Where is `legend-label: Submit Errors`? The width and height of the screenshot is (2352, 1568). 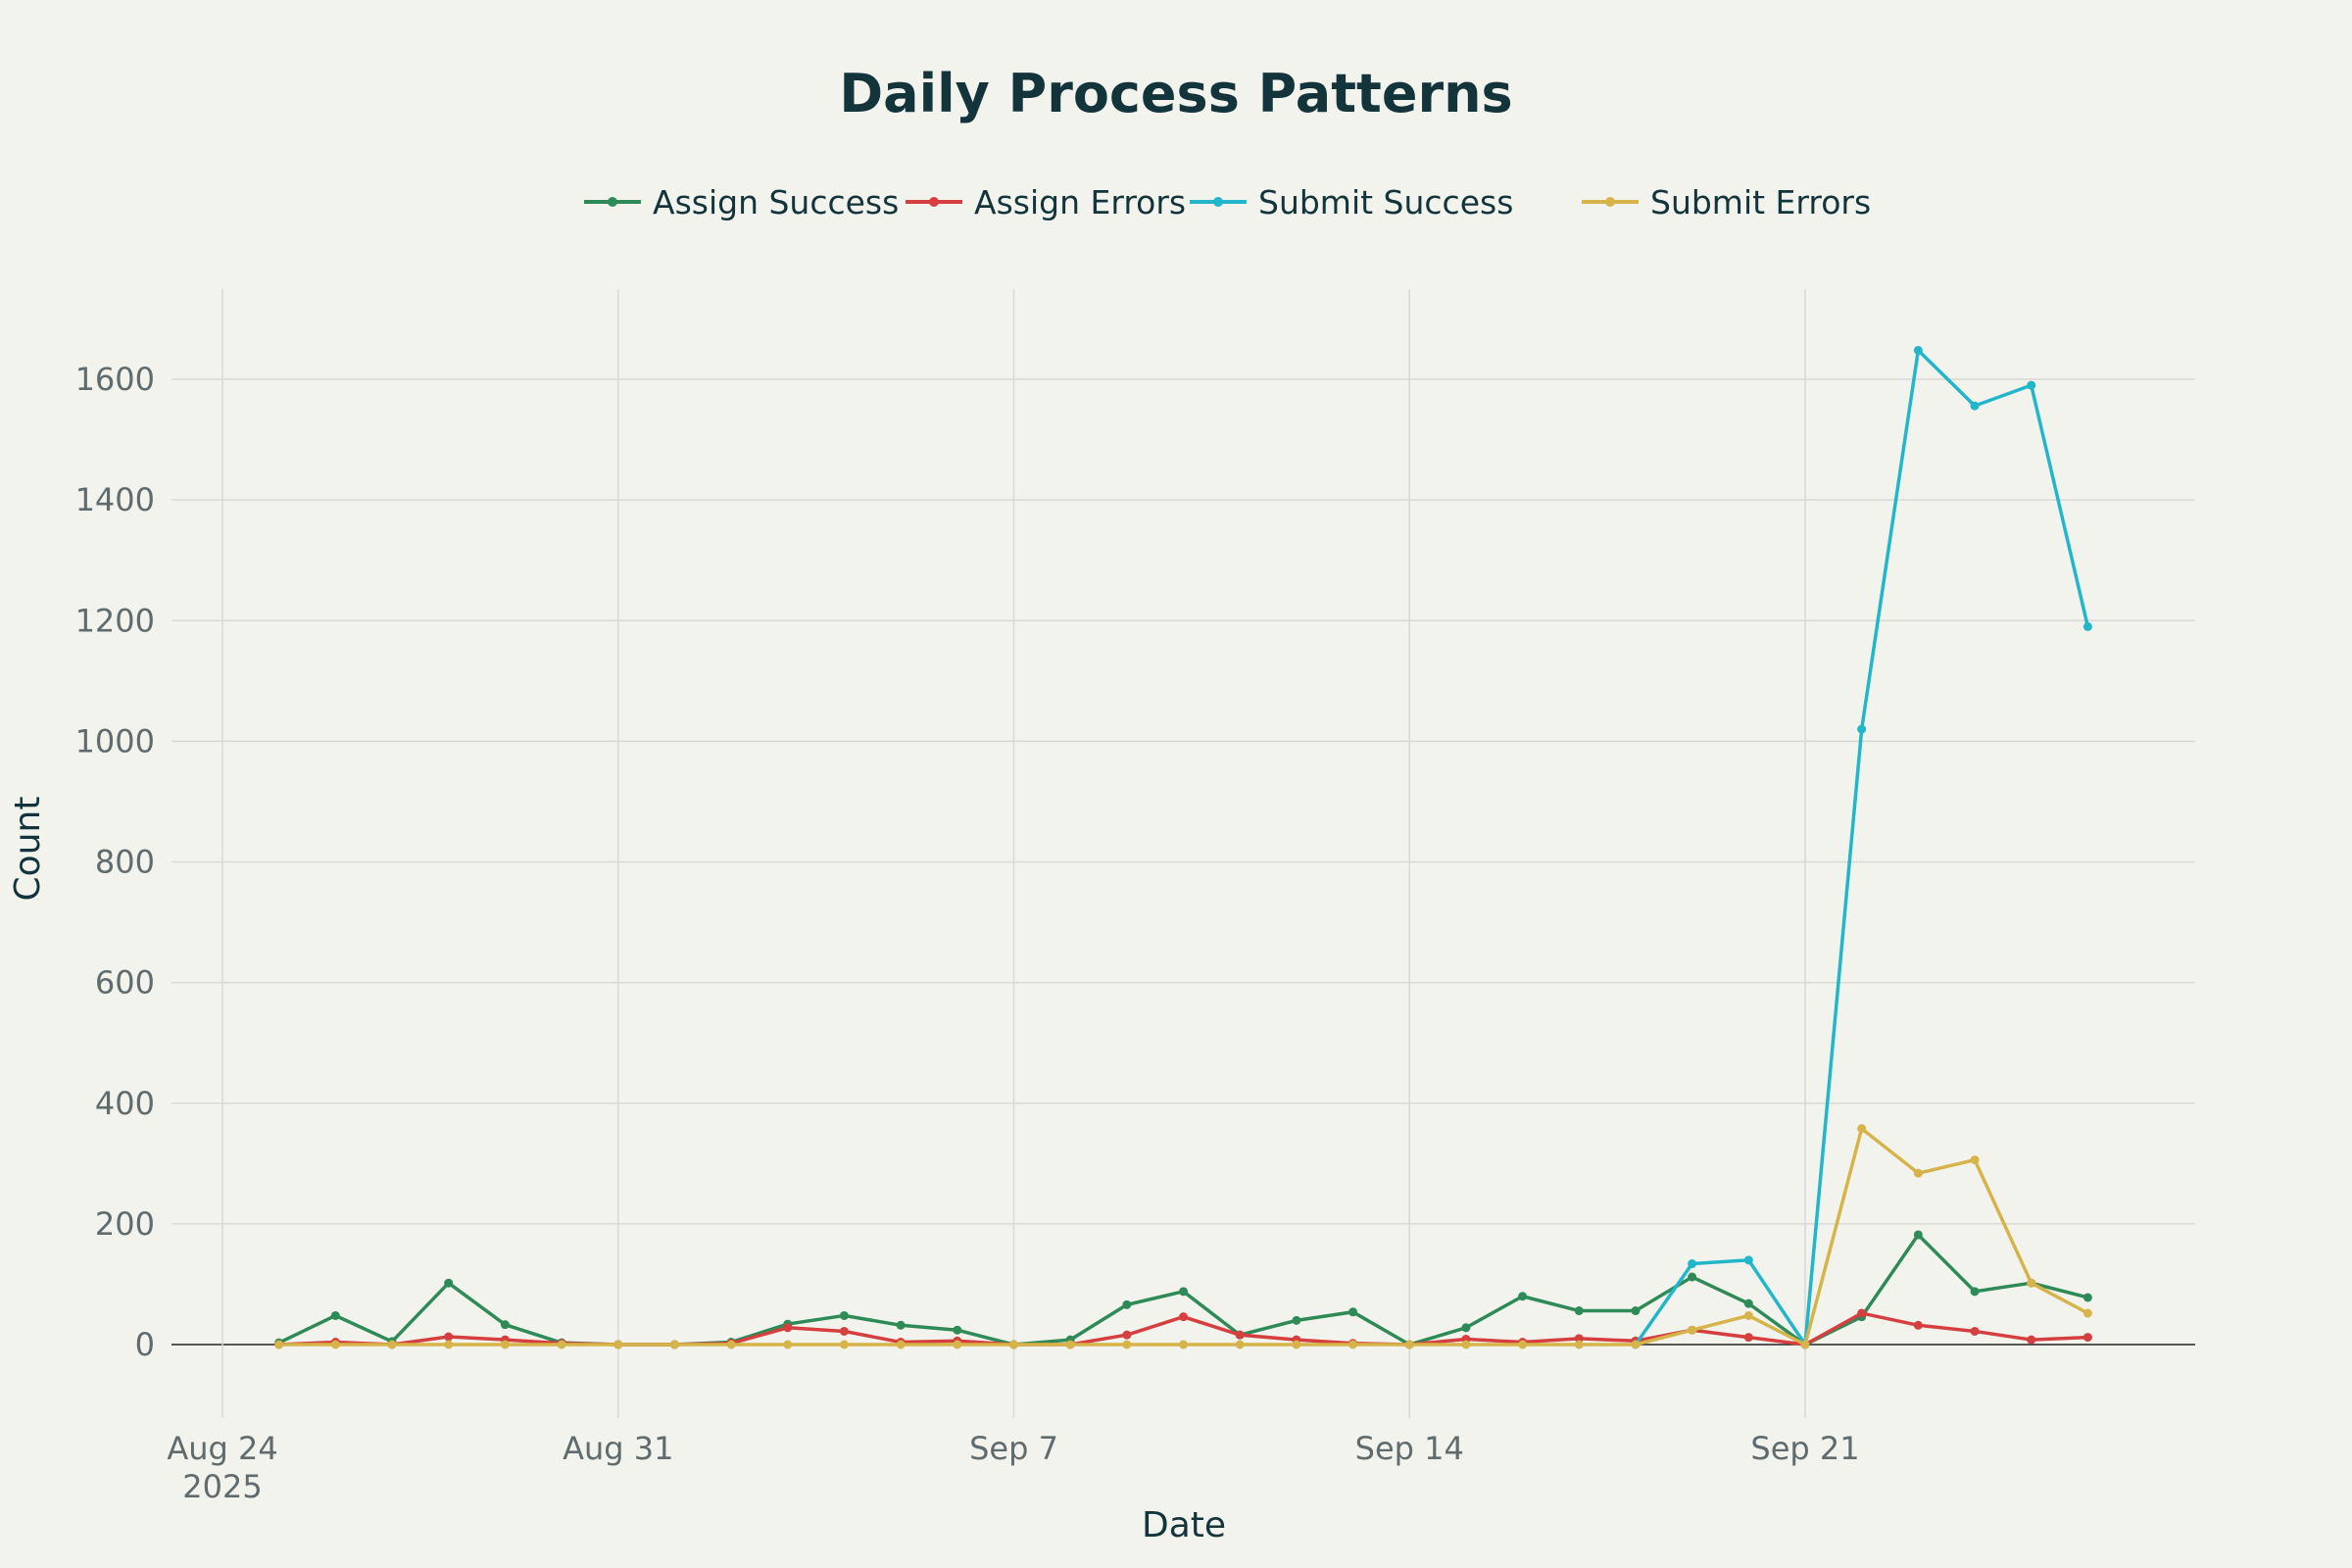 legend-label: Submit Errors is located at coordinates (1760, 202).